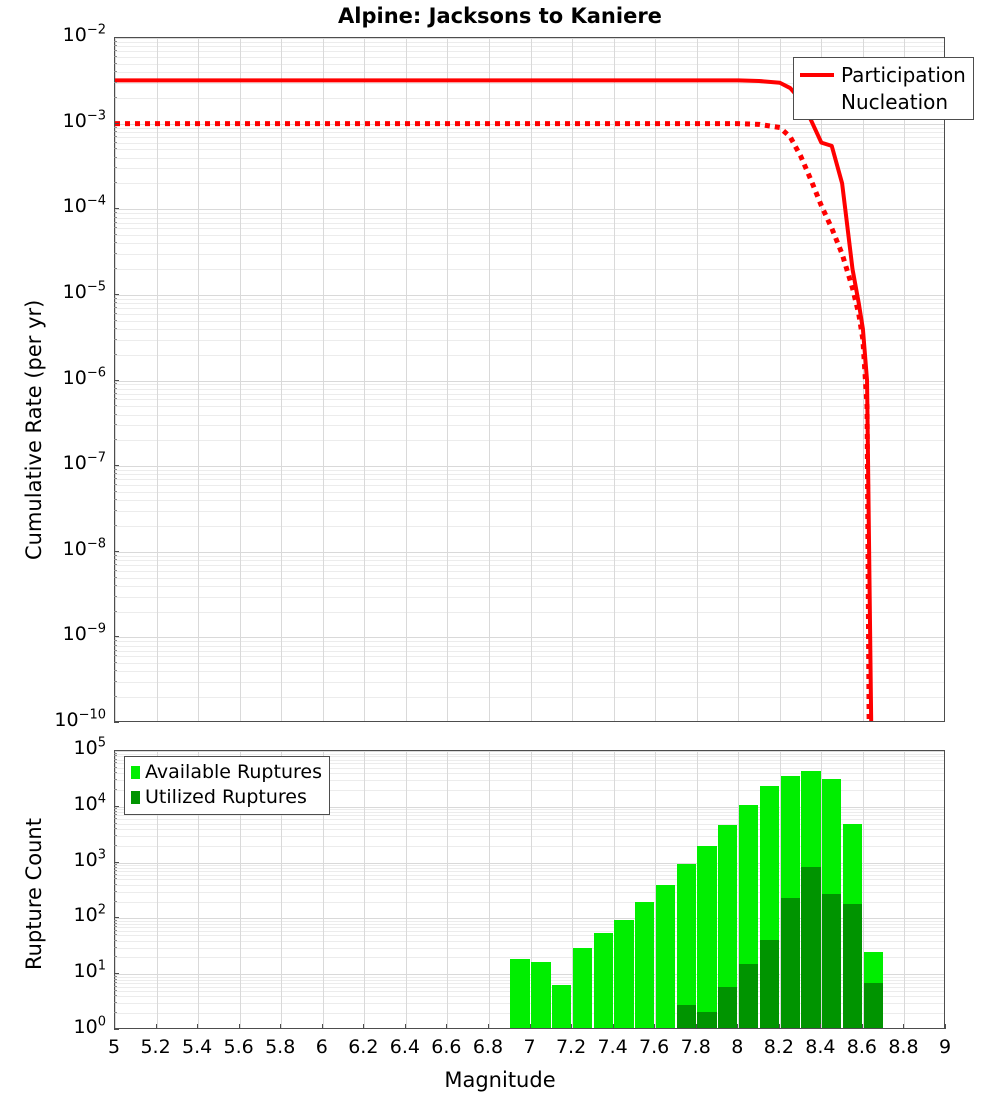 Image resolution: width=1000 pixels, height=1100 pixels. I want to click on legend-item-available-ruptures: Available Ruptures, so click(226, 772).